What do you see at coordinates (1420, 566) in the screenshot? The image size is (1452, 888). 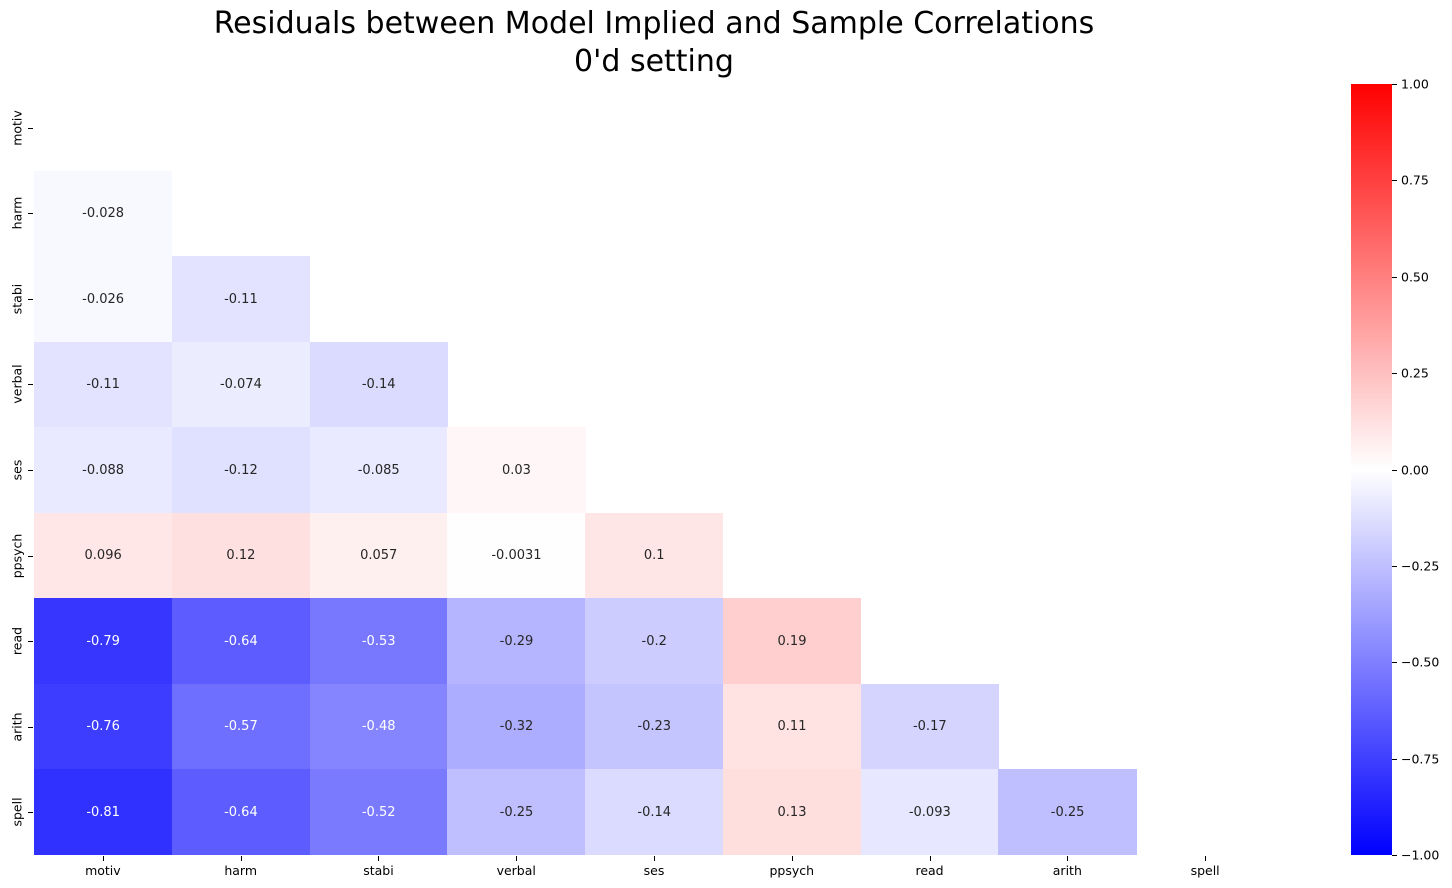 I see `colorbar-tick-label: −0.25` at bounding box center [1420, 566].